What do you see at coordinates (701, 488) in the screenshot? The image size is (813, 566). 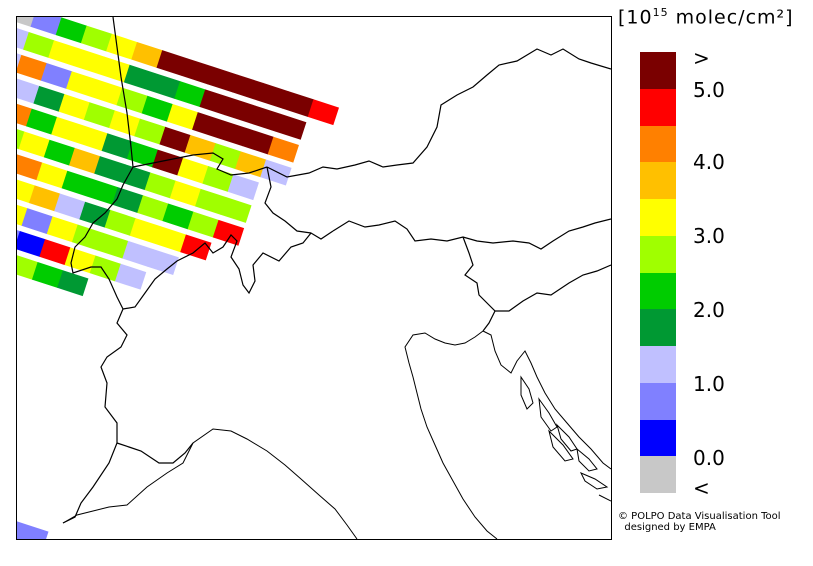 I see `legend-tick-label: <` at bounding box center [701, 488].